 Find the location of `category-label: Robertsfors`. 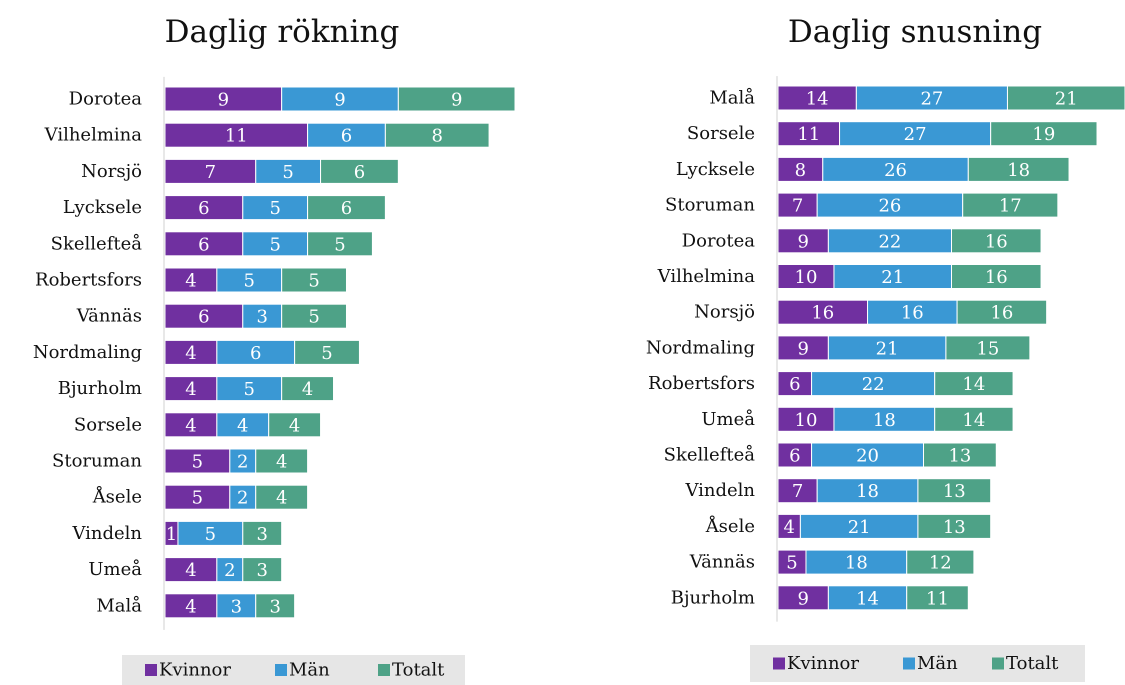

category-label: Robertsfors is located at coordinates (701, 383).